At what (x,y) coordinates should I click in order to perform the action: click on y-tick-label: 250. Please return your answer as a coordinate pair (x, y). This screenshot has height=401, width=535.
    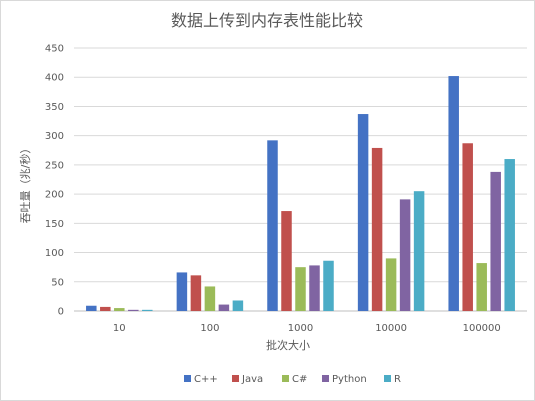
    Looking at the image, I should click on (54, 165).